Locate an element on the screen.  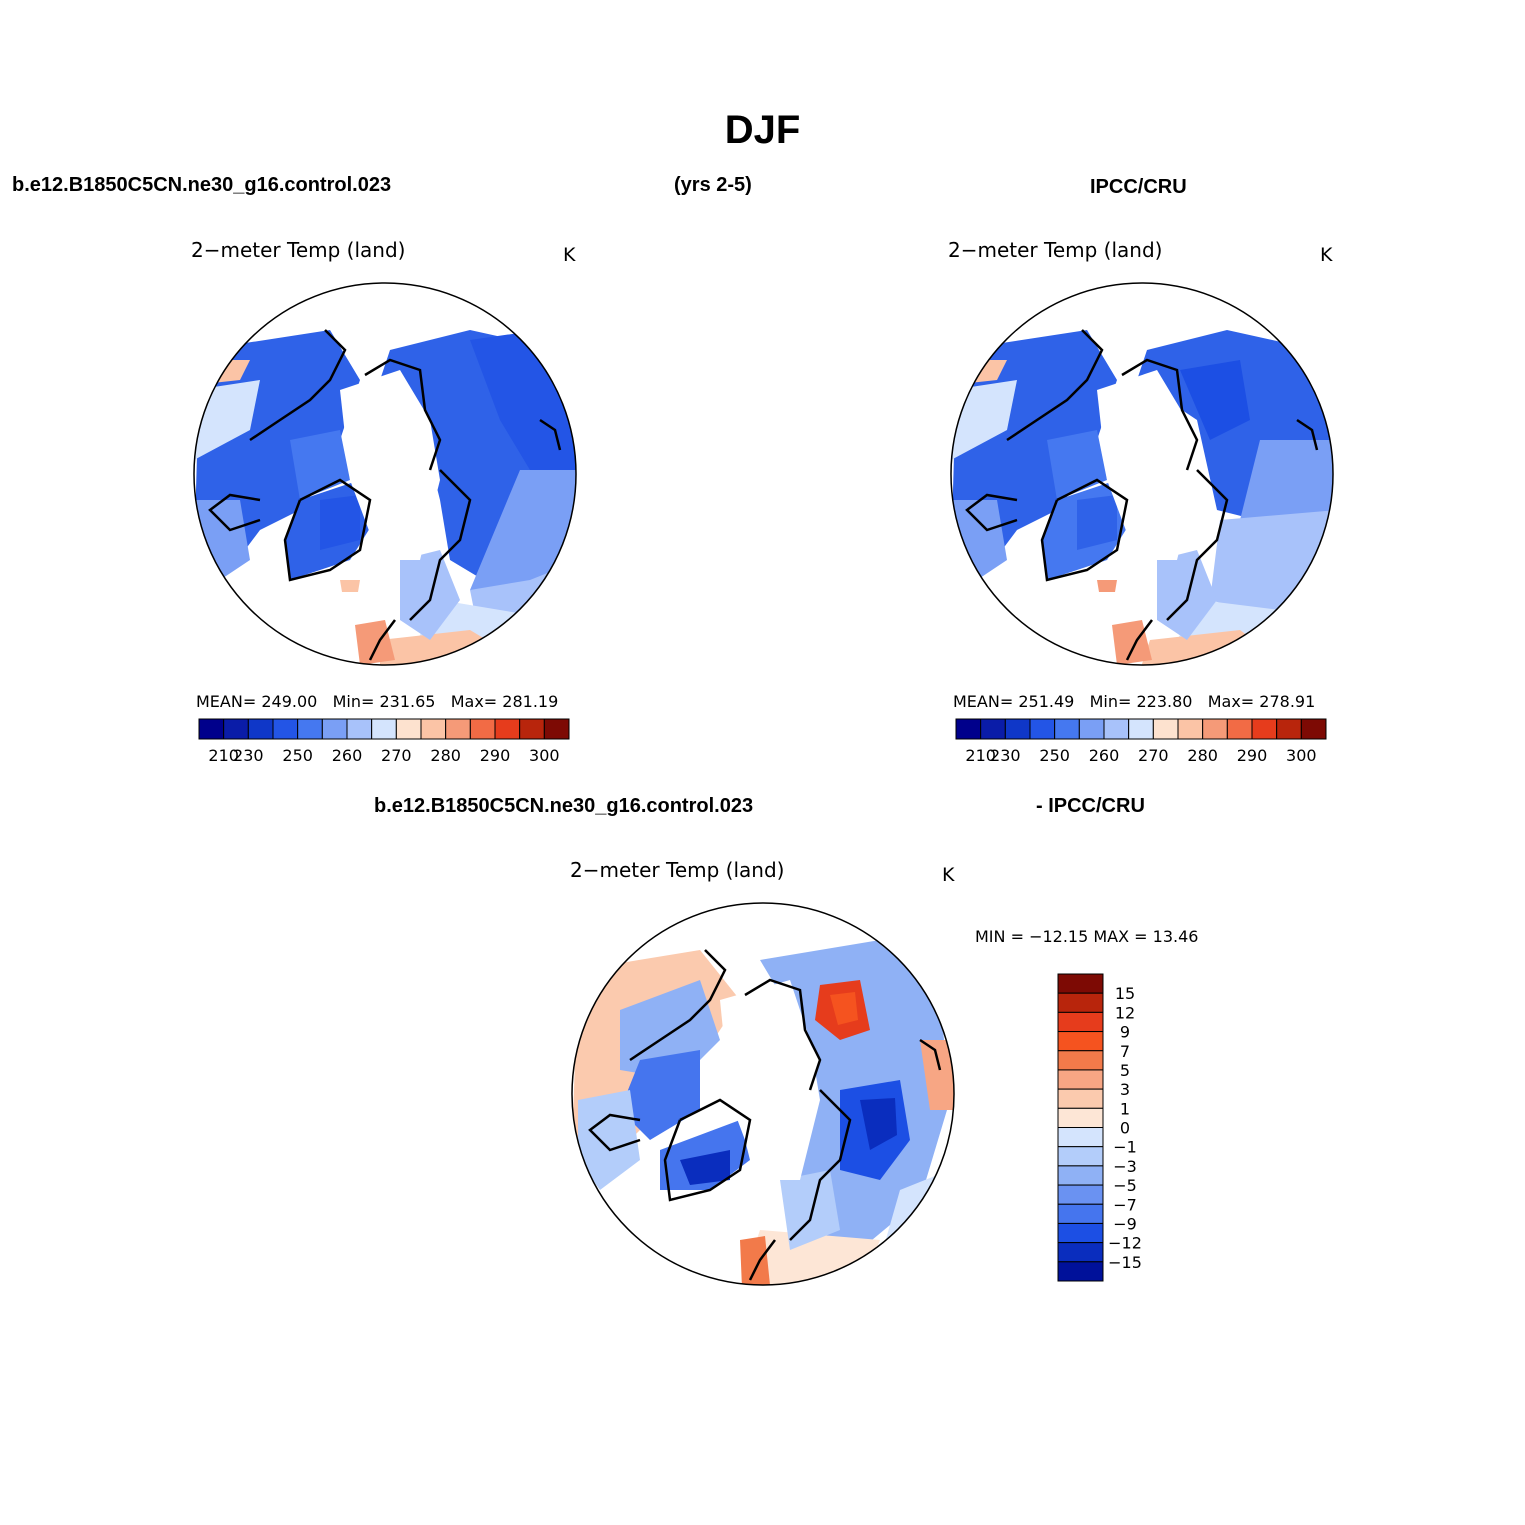
model-panel-units: K is located at coordinates (569, 255).